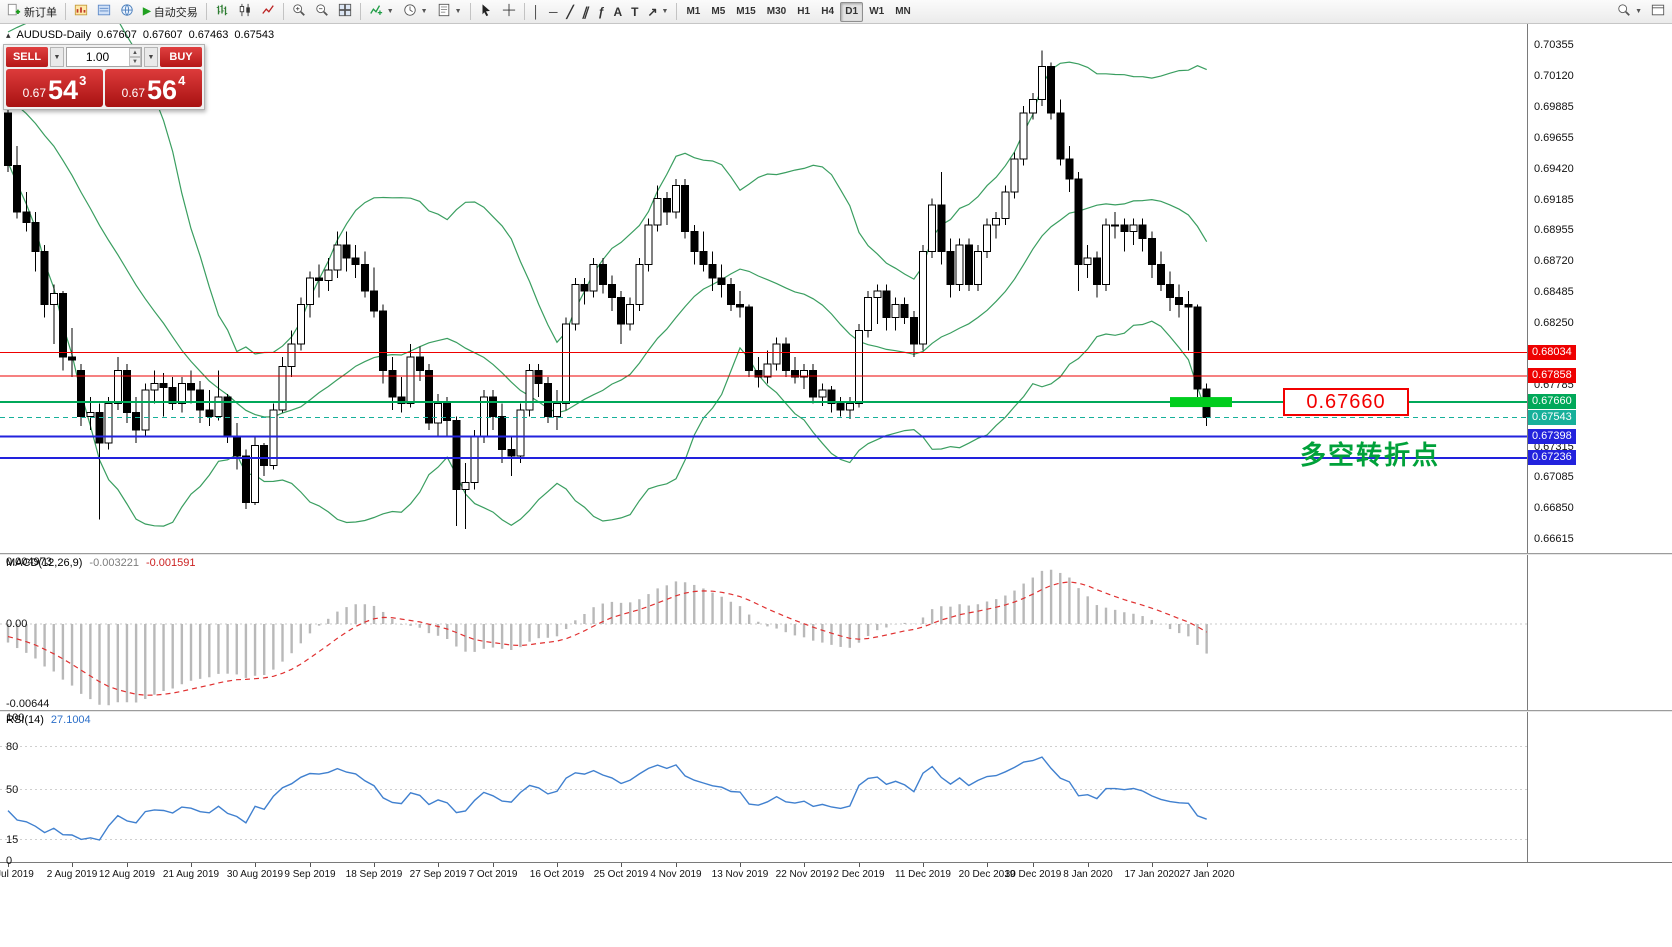 The height and width of the screenshot is (947, 1672). I want to click on tile-windows-icon, so click(345, 11).